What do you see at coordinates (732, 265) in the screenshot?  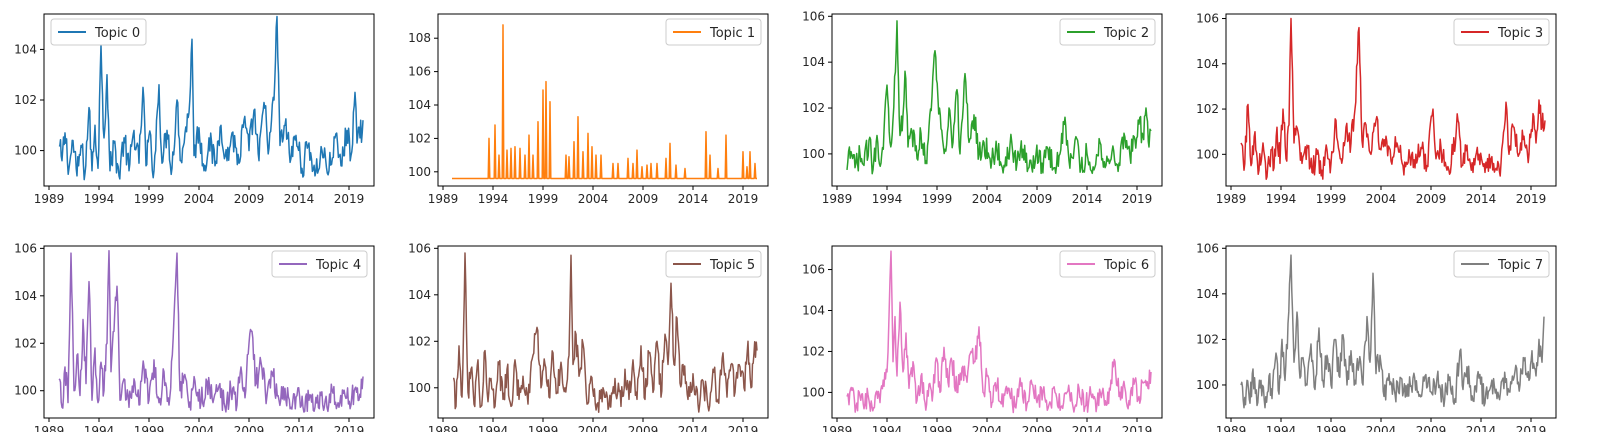 I see `legend-label: Topic 5` at bounding box center [732, 265].